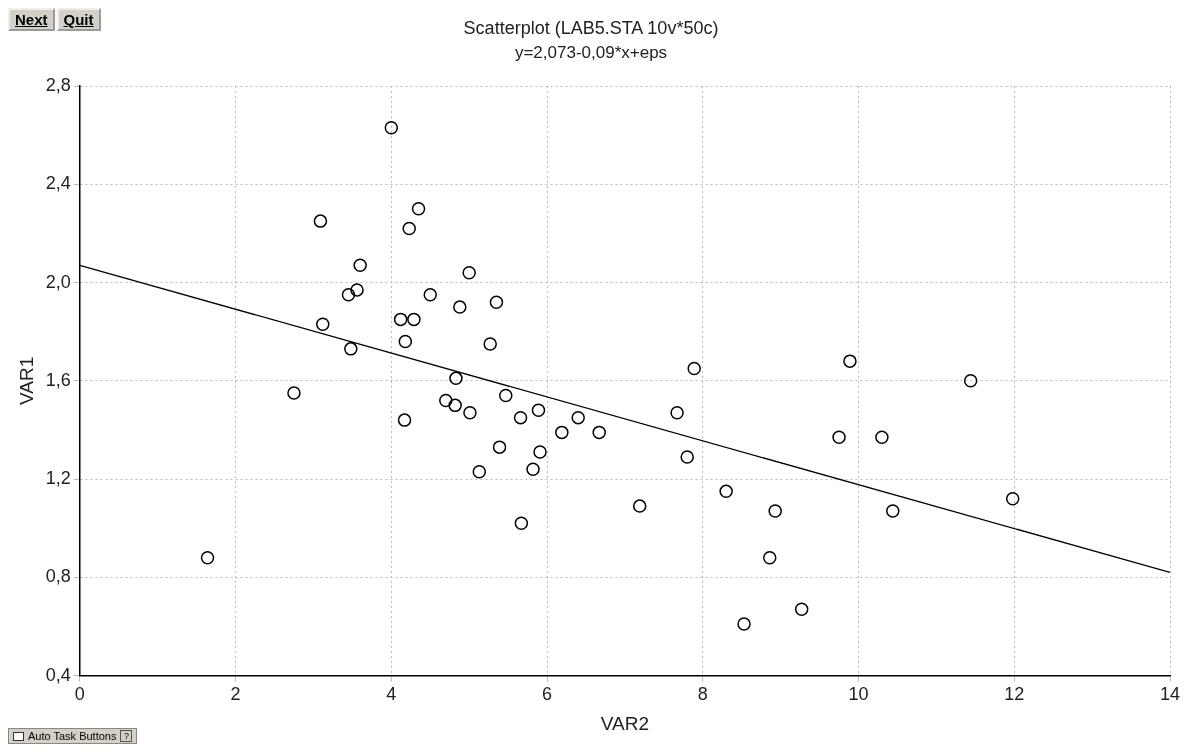 The image size is (1200, 752). What do you see at coordinates (1014, 694) in the screenshot?
I see `x-tick-label: 12` at bounding box center [1014, 694].